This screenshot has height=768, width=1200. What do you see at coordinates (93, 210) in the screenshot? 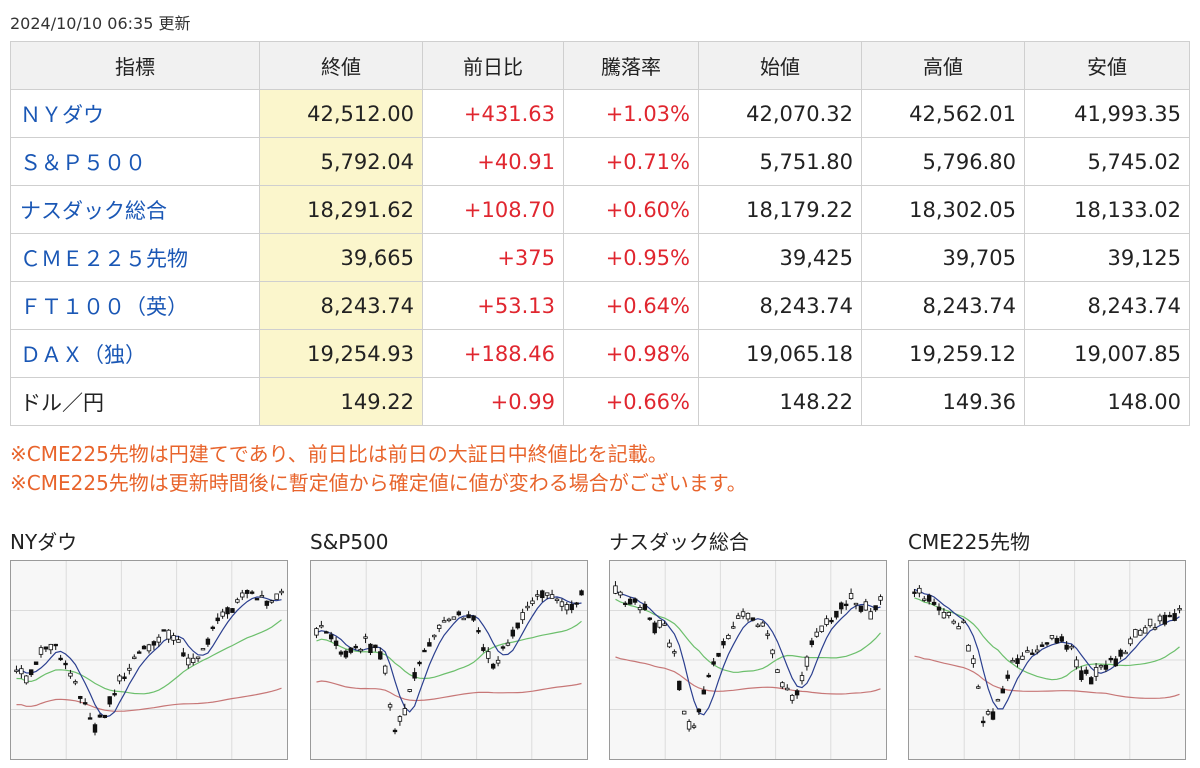
I see `index-link: ナスダック総合` at bounding box center [93, 210].